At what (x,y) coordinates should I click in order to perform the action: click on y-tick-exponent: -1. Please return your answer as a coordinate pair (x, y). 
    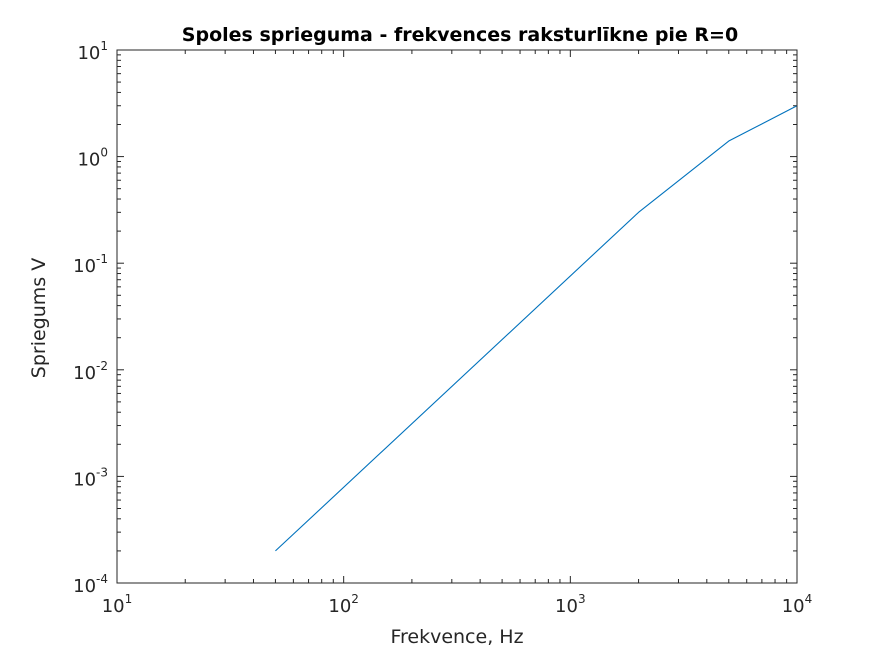
    Looking at the image, I should click on (102, 259).